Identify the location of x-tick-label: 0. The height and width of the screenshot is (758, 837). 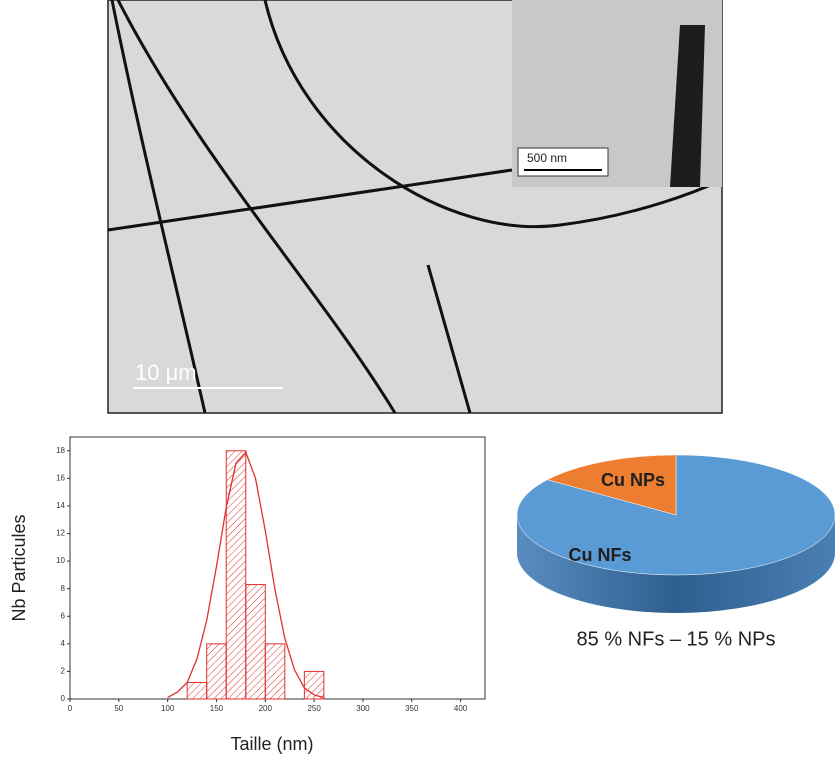
(70, 708).